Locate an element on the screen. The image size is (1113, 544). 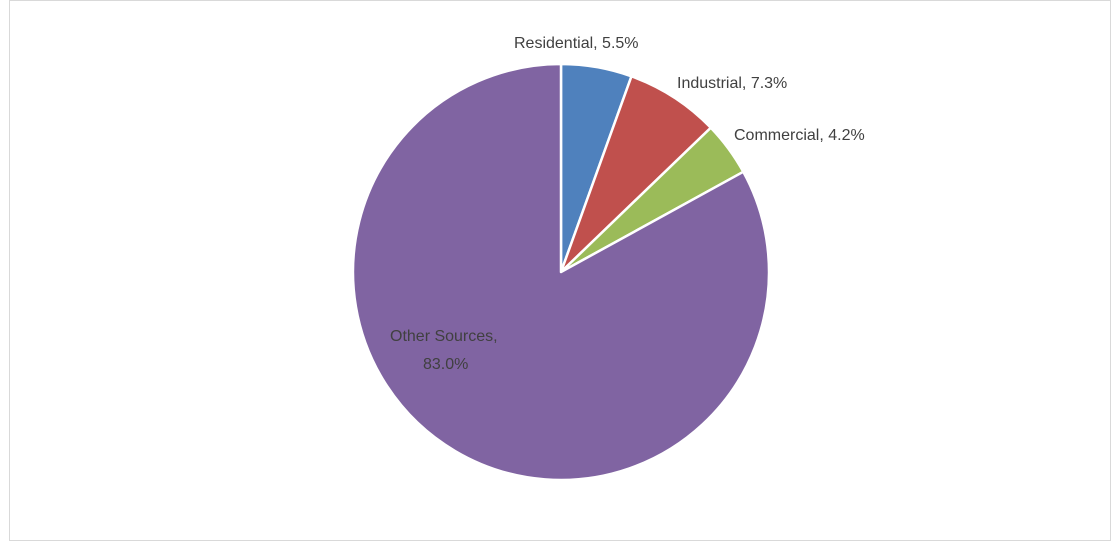
slice-label-commercial: Commercial, 4.2% is located at coordinates (799, 135).